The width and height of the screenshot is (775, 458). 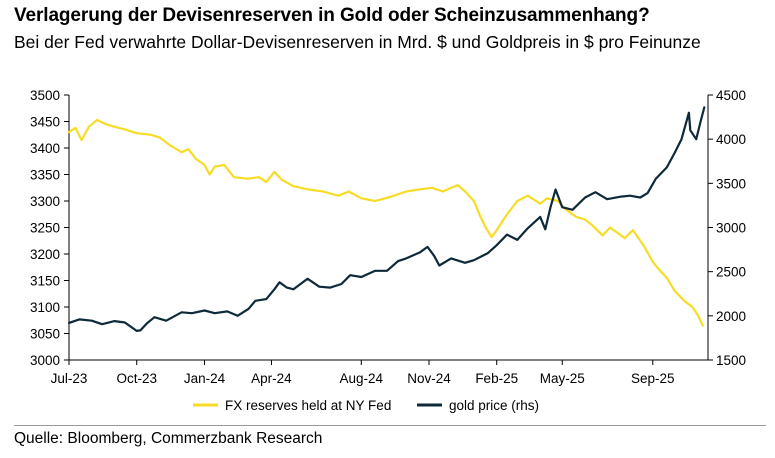 I want to click on x-tick-label: Nov-24, so click(x=429, y=378).